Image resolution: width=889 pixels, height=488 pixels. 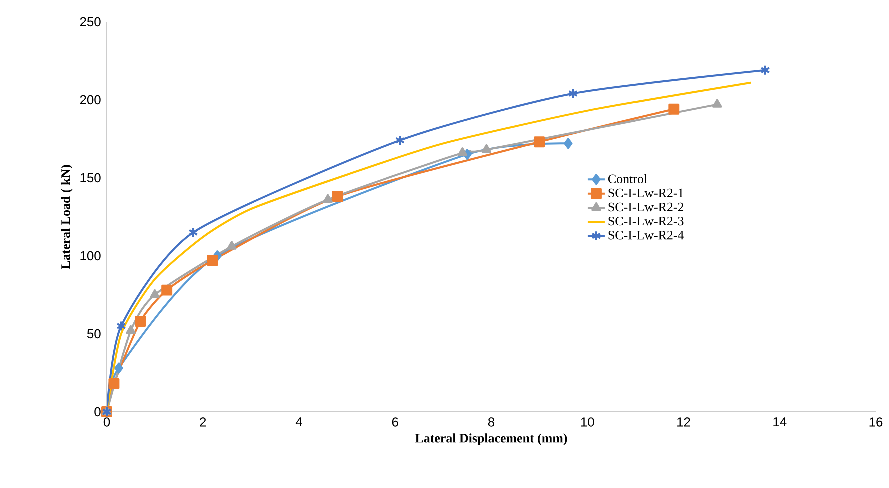 What do you see at coordinates (876, 422) in the screenshot?
I see `x-tick-label: 16` at bounding box center [876, 422].